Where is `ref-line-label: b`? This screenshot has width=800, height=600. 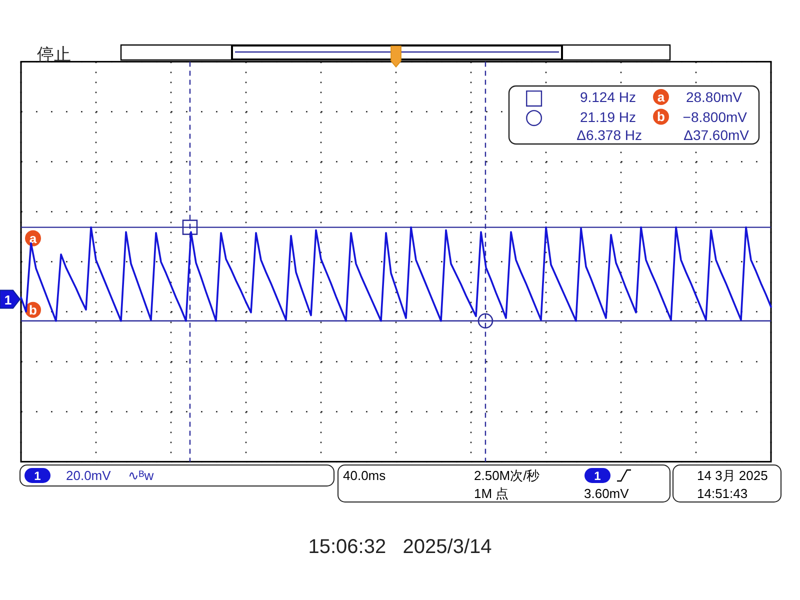 ref-line-label: b is located at coordinates (33, 310).